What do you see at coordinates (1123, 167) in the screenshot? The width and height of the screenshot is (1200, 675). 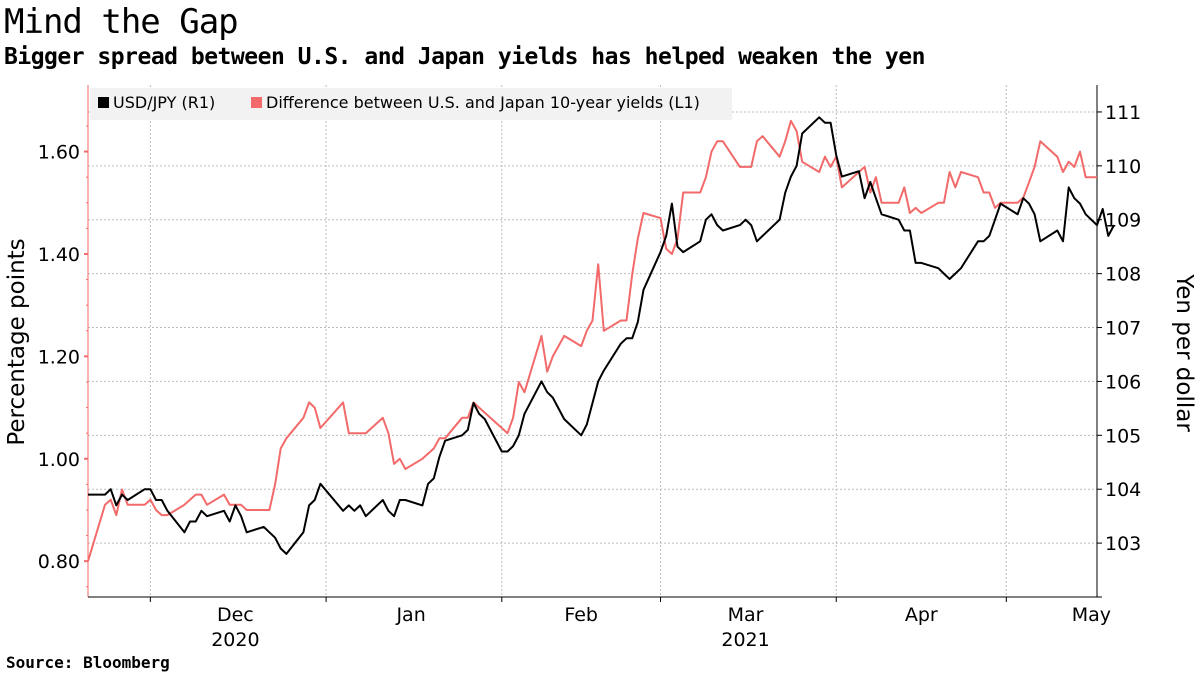 I see `y-right-tick-label: 110` at bounding box center [1123, 167].